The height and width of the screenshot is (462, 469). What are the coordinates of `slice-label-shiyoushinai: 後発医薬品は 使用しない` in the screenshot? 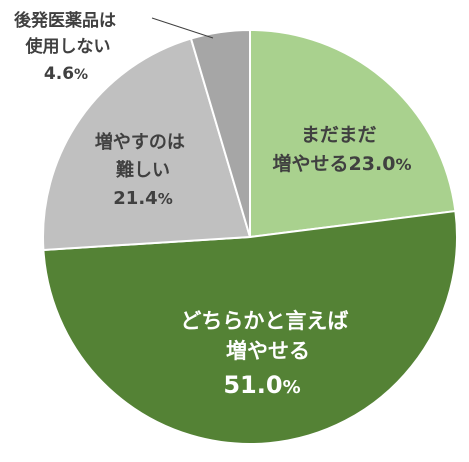 It's located at (68, 33).